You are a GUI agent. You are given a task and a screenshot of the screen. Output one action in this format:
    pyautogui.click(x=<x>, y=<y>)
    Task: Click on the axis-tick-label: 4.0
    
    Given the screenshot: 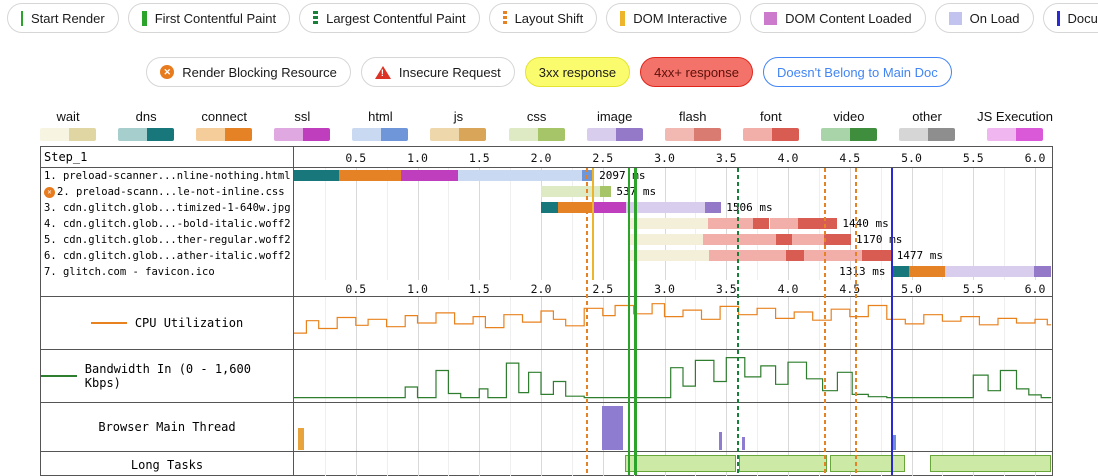 What is the action you would take?
    pyautogui.click(x=788, y=158)
    